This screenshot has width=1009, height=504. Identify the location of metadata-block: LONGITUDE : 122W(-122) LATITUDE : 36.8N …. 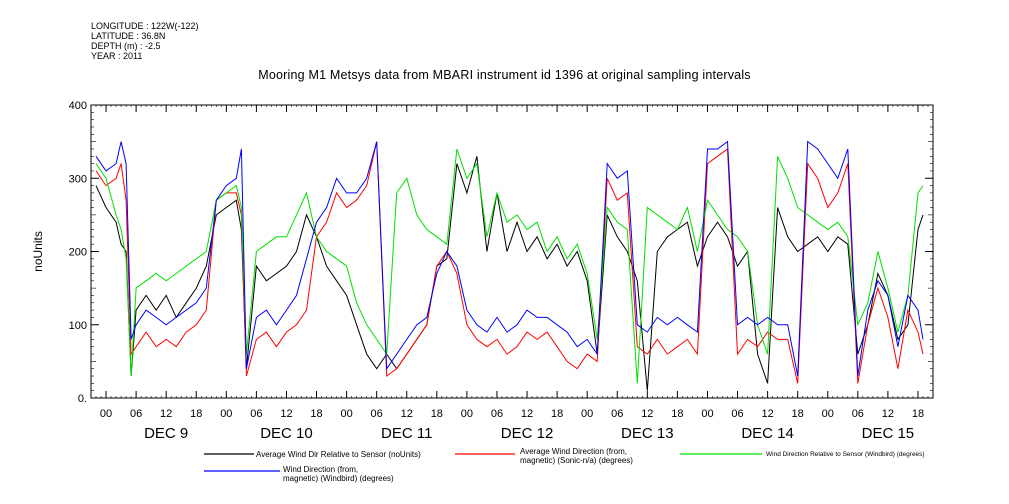
(145, 41).